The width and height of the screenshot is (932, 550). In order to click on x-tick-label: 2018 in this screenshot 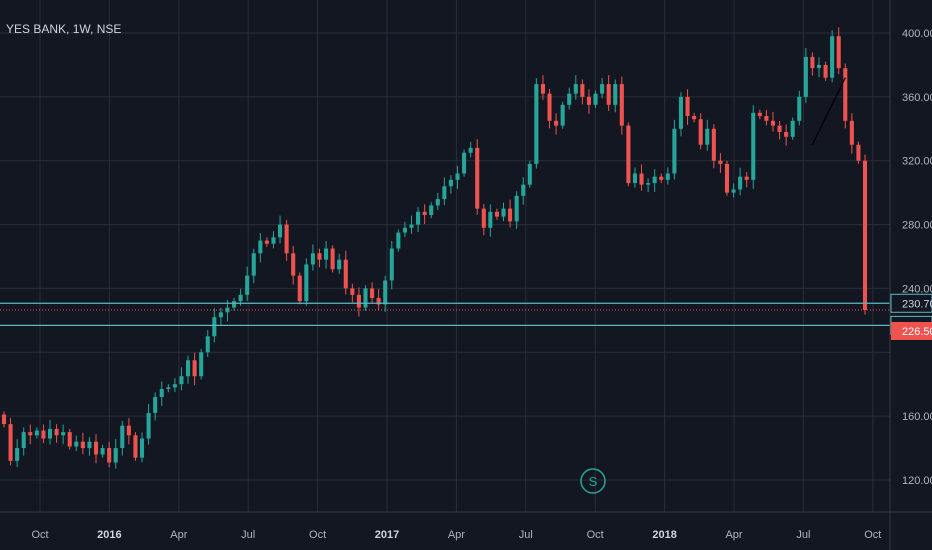, I will do `click(664, 535)`.